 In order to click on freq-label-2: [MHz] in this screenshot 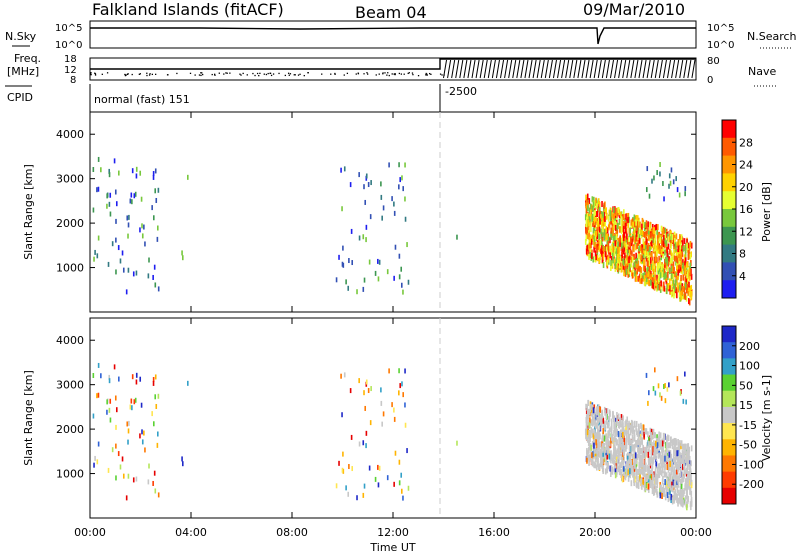, I will do `click(23, 71)`.